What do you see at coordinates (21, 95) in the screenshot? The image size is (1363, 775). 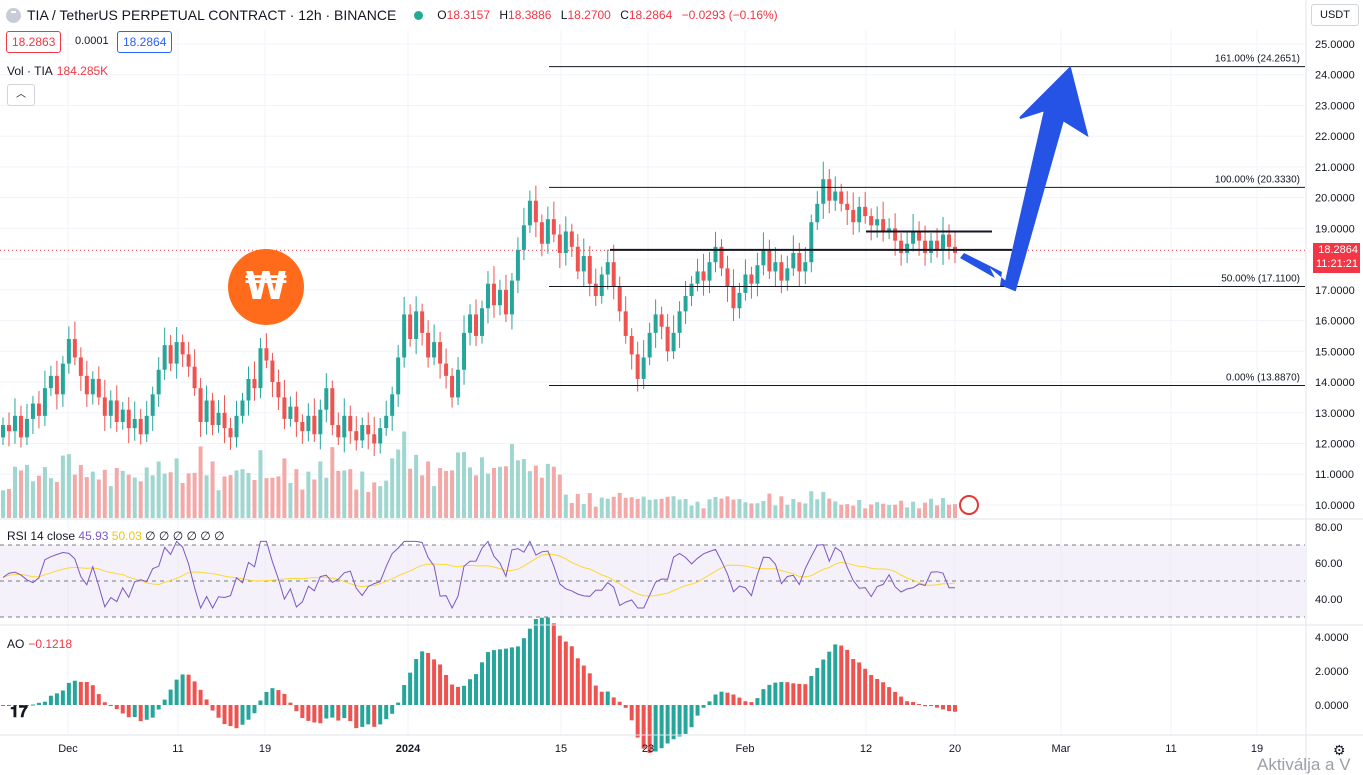 I see `chevron-up-icon: ︿` at bounding box center [21, 95].